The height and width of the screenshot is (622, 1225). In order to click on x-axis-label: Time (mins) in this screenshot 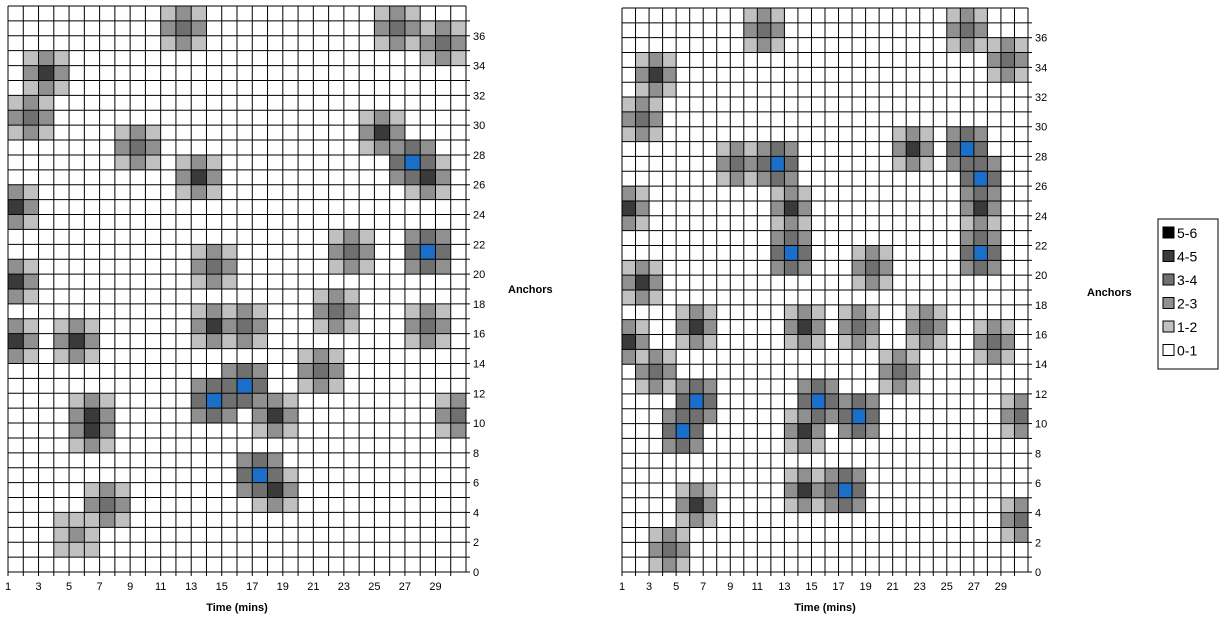, I will do `click(825, 608)`.